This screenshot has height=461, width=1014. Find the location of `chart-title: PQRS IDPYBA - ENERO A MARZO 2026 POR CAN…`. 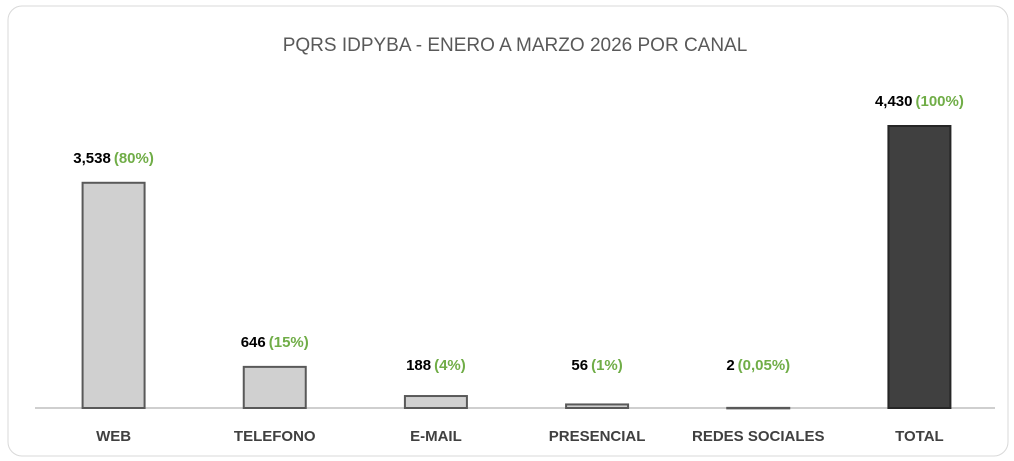

chart-title: PQRS IDPYBA - ENERO A MARZO 2026 POR CAN… is located at coordinates (515, 45).